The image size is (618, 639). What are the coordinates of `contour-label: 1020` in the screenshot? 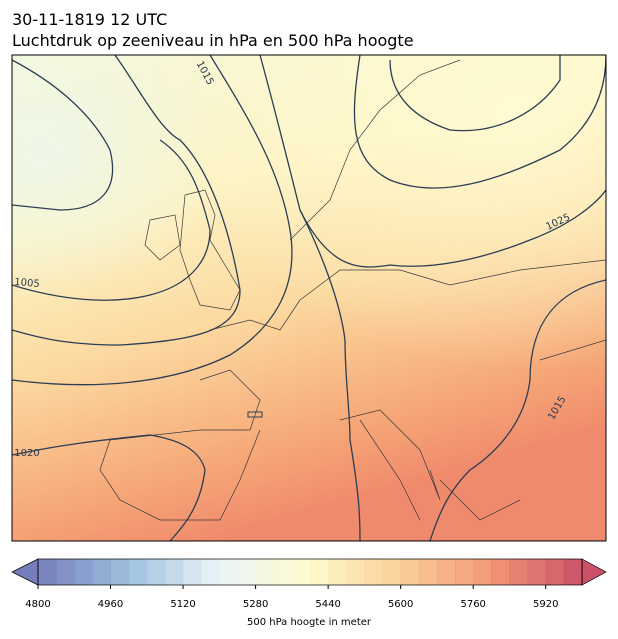 It's located at (26, 453).